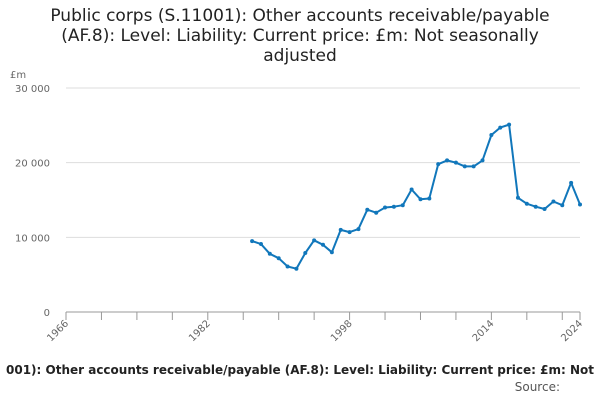 The height and width of the screenshot is (400, 600). What do you see at coordinates (32, 164) in the screenshot?
I see `y-tick-label: 20 000` at bounding box center [32, 164].